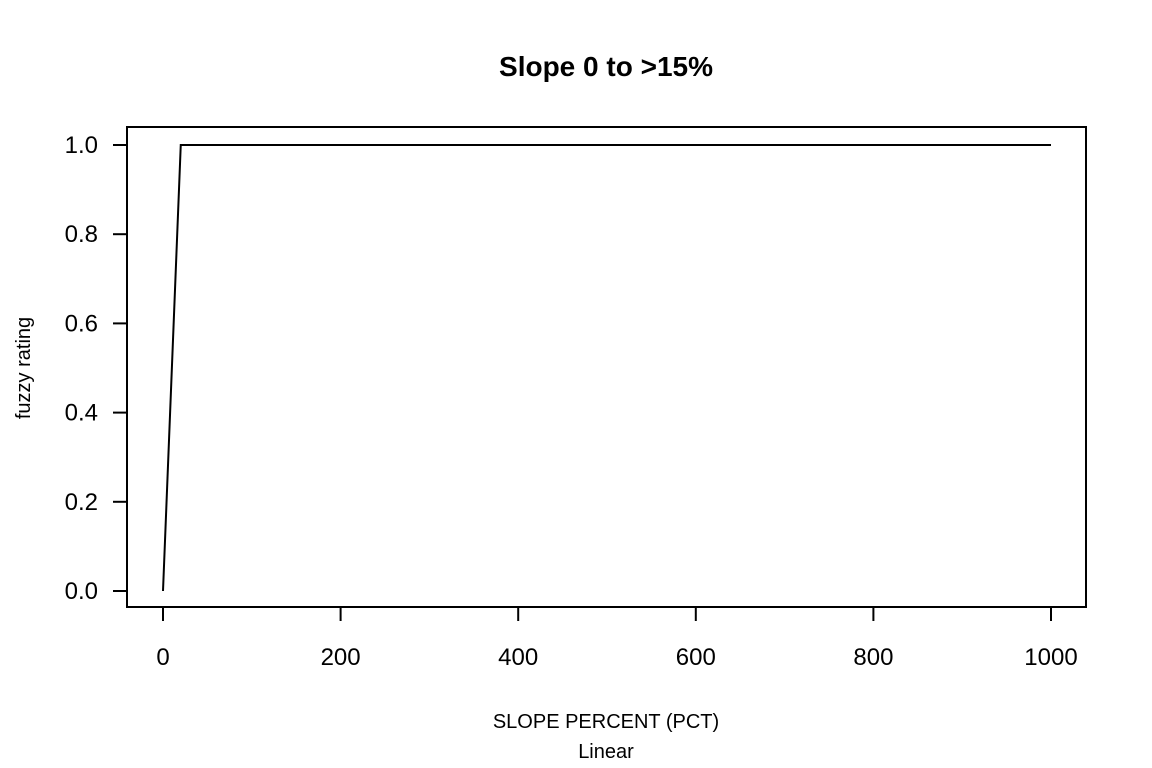 The image size is (1152, 768). What do you see at coordinates (341, 657) in the screenshot?
I see `x-tick-label: 200` at bounding box center [341, 657].